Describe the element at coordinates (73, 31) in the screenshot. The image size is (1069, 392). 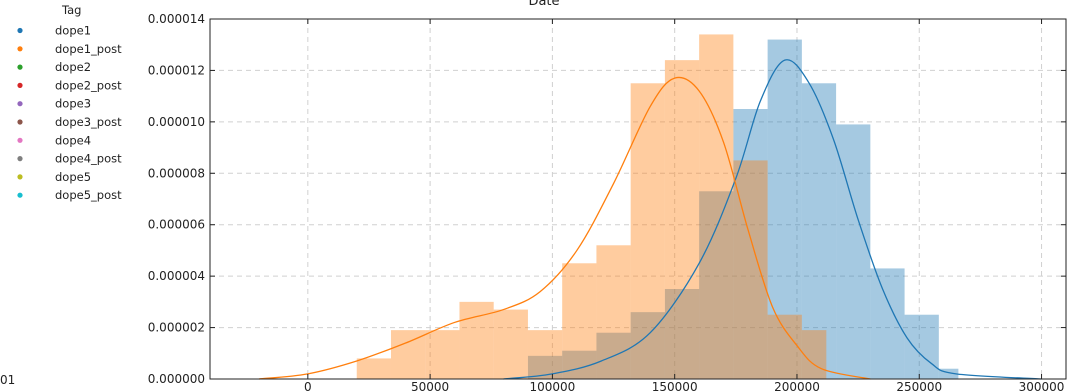
I see `legend-label-dope1: dope1` at that location.